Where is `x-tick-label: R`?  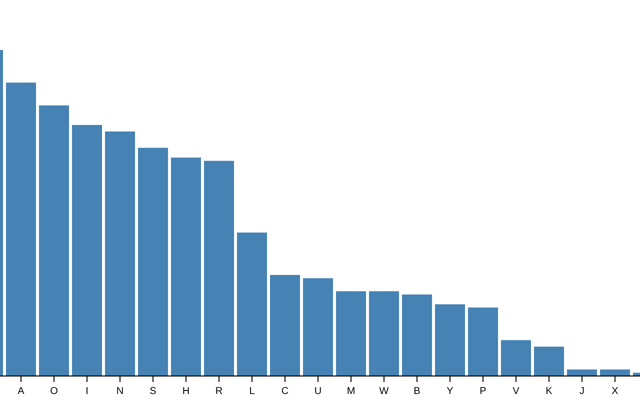
x-tick-label: R is located at coordinates (219, 391).